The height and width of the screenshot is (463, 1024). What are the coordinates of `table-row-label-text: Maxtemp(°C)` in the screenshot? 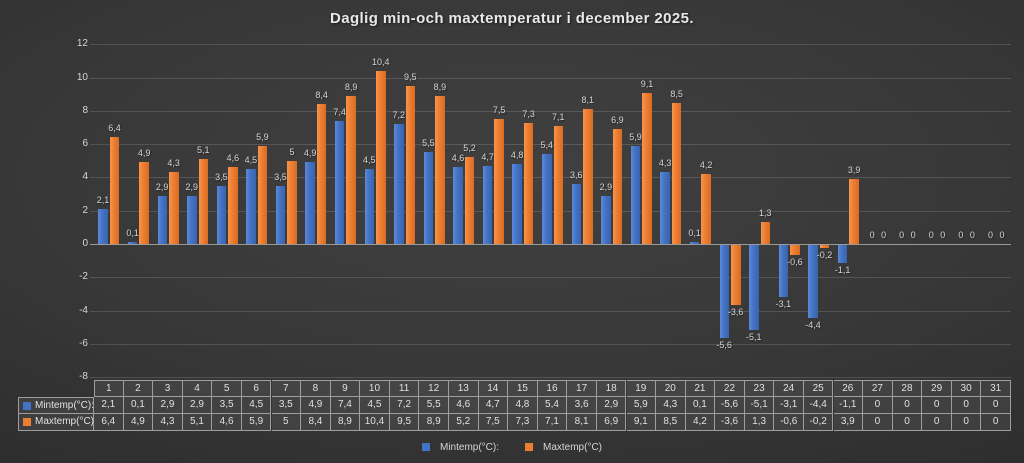 It's located at (65, 421).